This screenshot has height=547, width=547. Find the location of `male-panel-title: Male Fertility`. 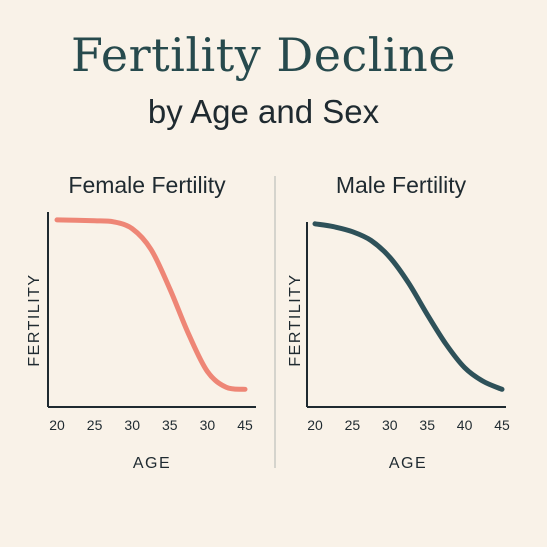

male-panel-title: Male Fertility is located at coordinates (401, 185).